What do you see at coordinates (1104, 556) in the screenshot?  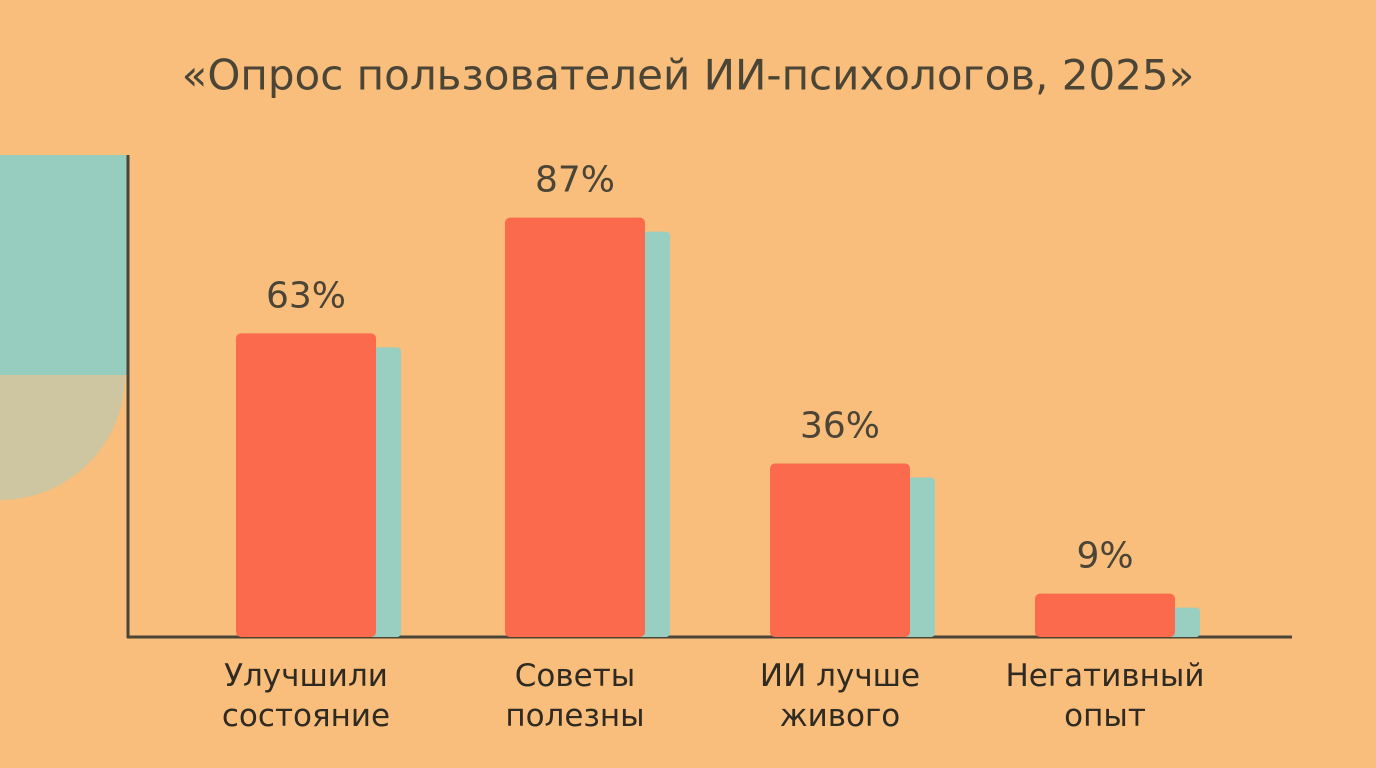 I see `value-label: 9%` at bounding box center [1104, 556].